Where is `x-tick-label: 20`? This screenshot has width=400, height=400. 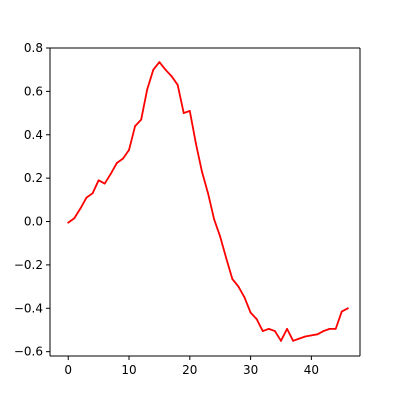
x-tick-label: 20 is located at coordinates (189, 370).